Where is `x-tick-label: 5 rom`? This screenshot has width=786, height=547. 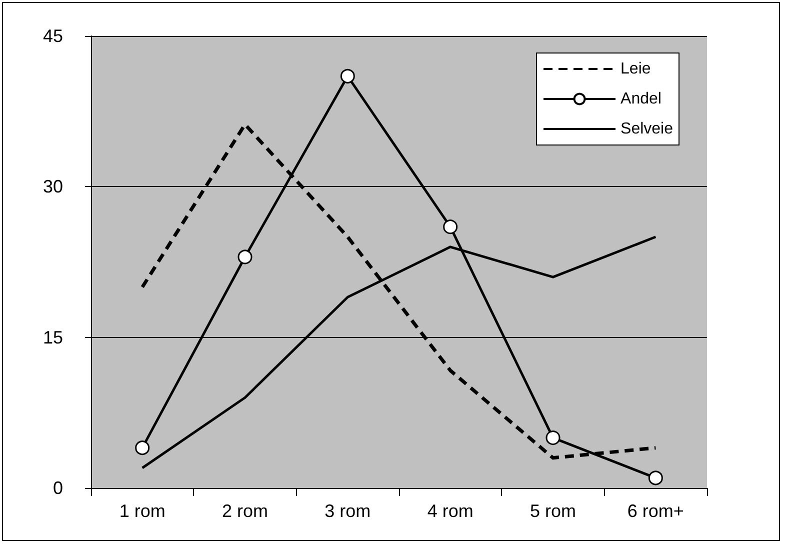
x-tick-label: 5 rom is located at coordinates (553, 511).